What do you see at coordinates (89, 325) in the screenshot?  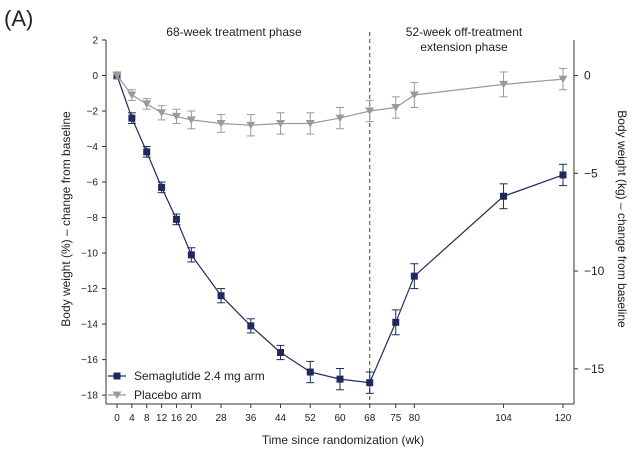 I see `y-tick-left-label: −14` at bounding box center [89, 325].